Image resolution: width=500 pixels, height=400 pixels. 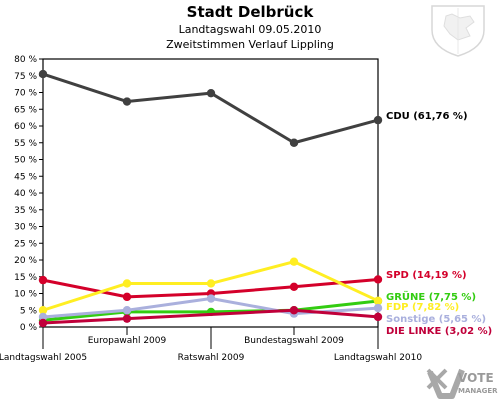 I want to click on y-tick-label: 30 %, so click(x=25, y=228).